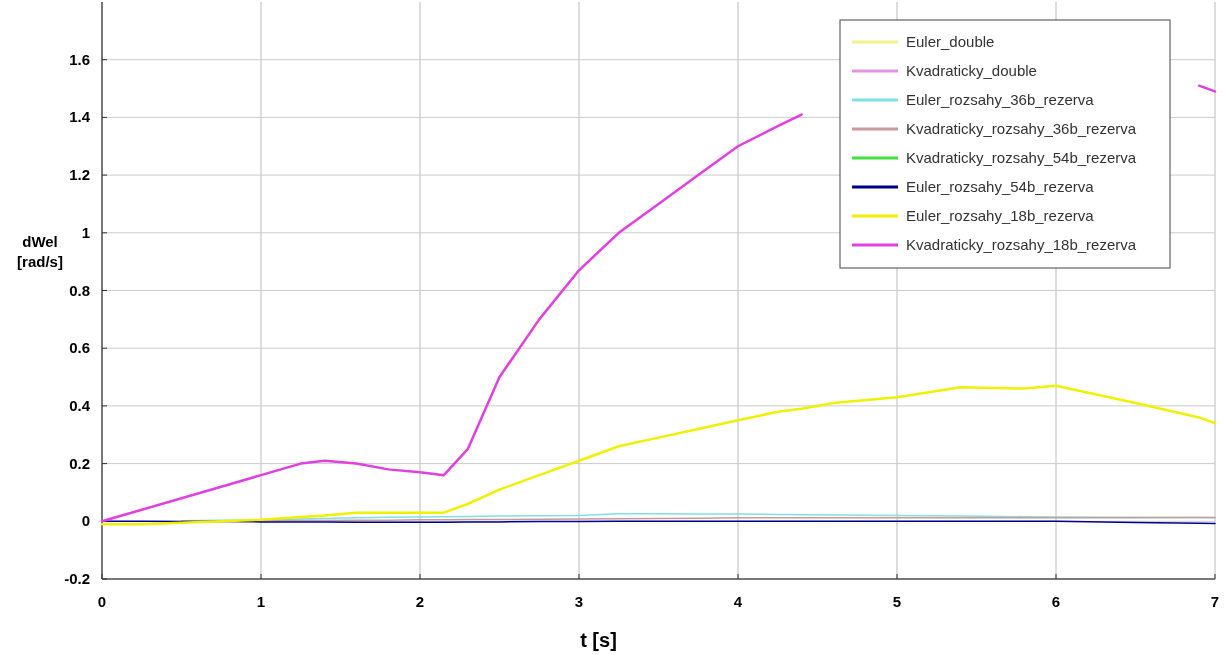 Image resolution: width=1227 pixels, height=655 pixels. I want to click on legend-label: Kvadraticky_rozsahy_54b_rezerva, so click(1021, 157).